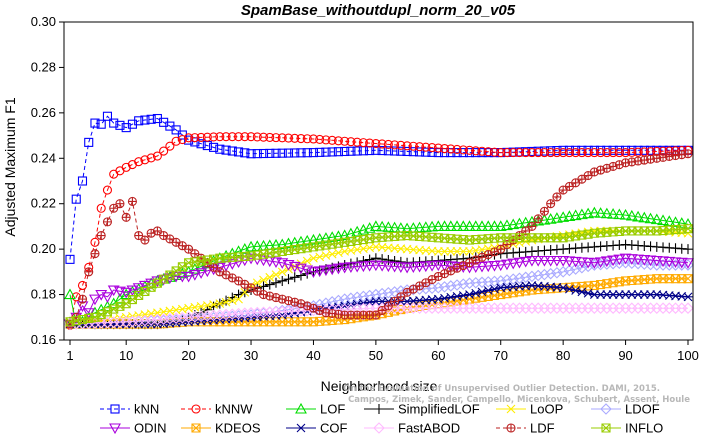  I want to click on legend-label: LOF, so click(332, 409).